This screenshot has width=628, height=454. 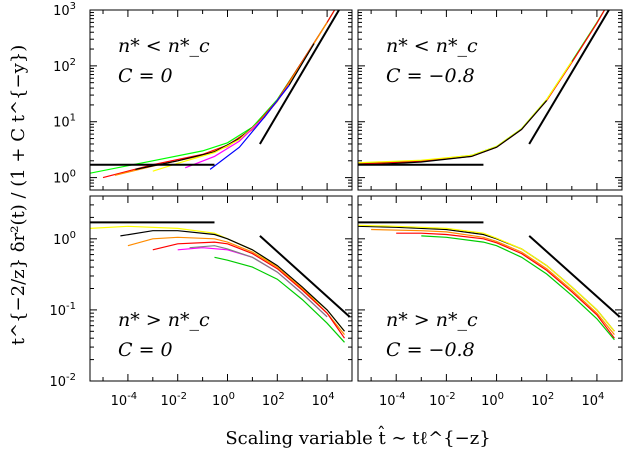 What do you see at coordinates (62, 310) in the screenshot?
I see `y-tick-label: 10⁻¹` at bounding box center [62, 310].